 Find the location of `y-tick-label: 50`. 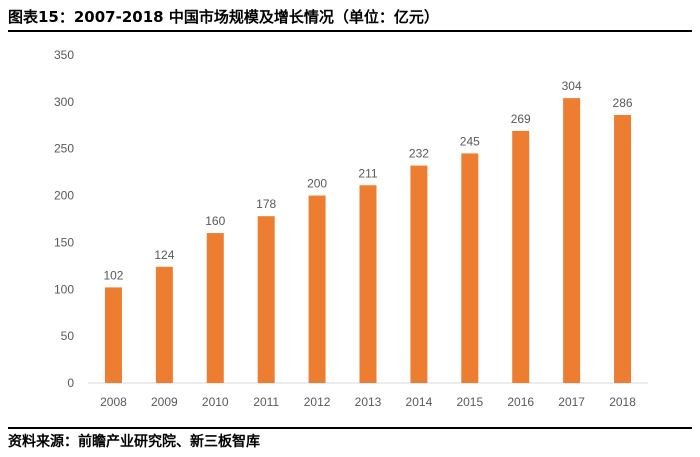

y-tick-label: 50 is located at coordinates (68, 336).